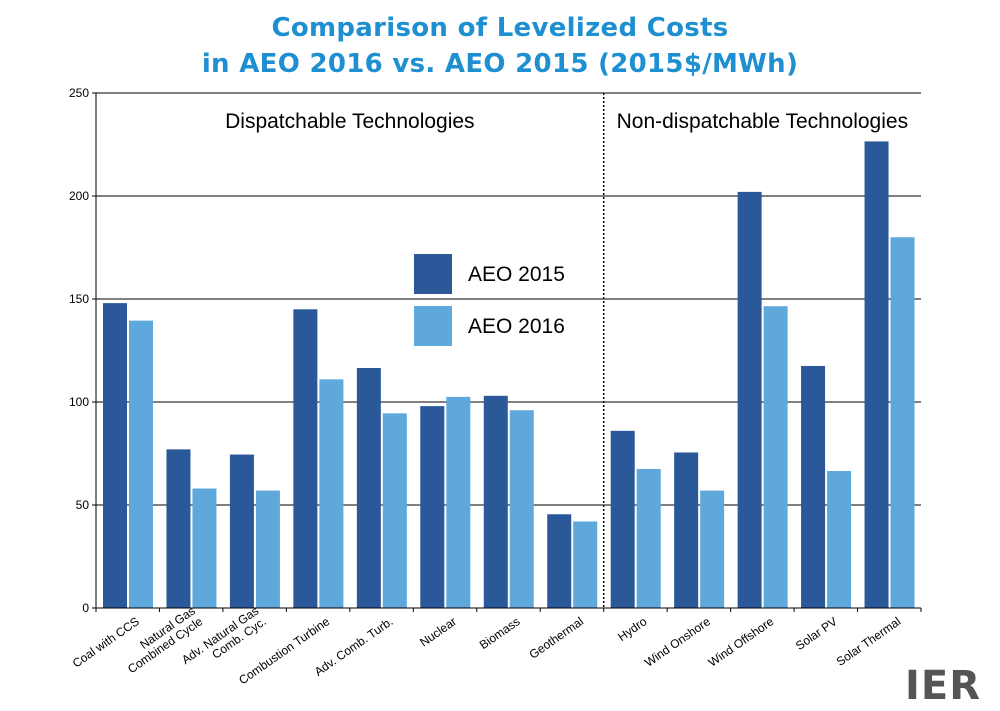 The image size is (1000, 711). I want to click on x-category-label: Solar Thermal, so click(869, 641).